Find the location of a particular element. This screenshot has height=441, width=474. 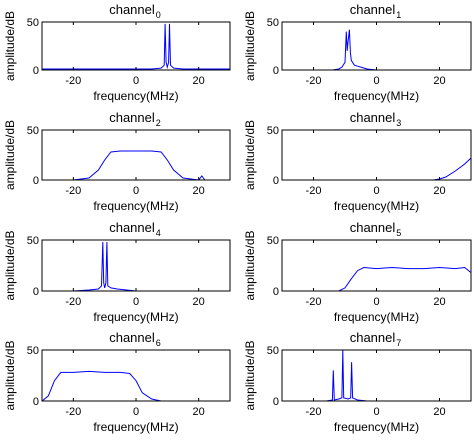

subplot-title-subscript: 5 is located at coordinates (398, 233).